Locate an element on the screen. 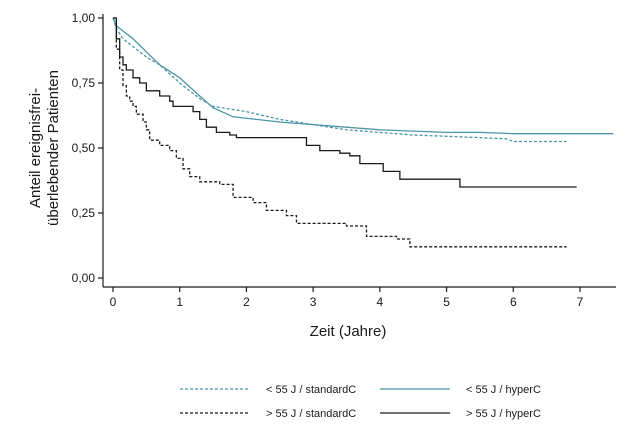 The image size is (640, 444). y-tick-label: 0,75 is located at coordinates (84, 83).